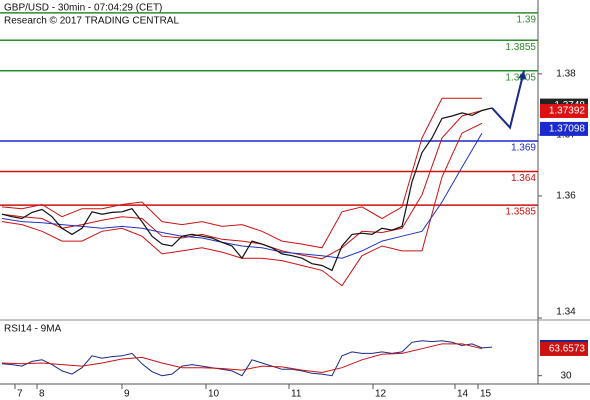  I want to click on x-tick-label: 11, so click(296, 394).